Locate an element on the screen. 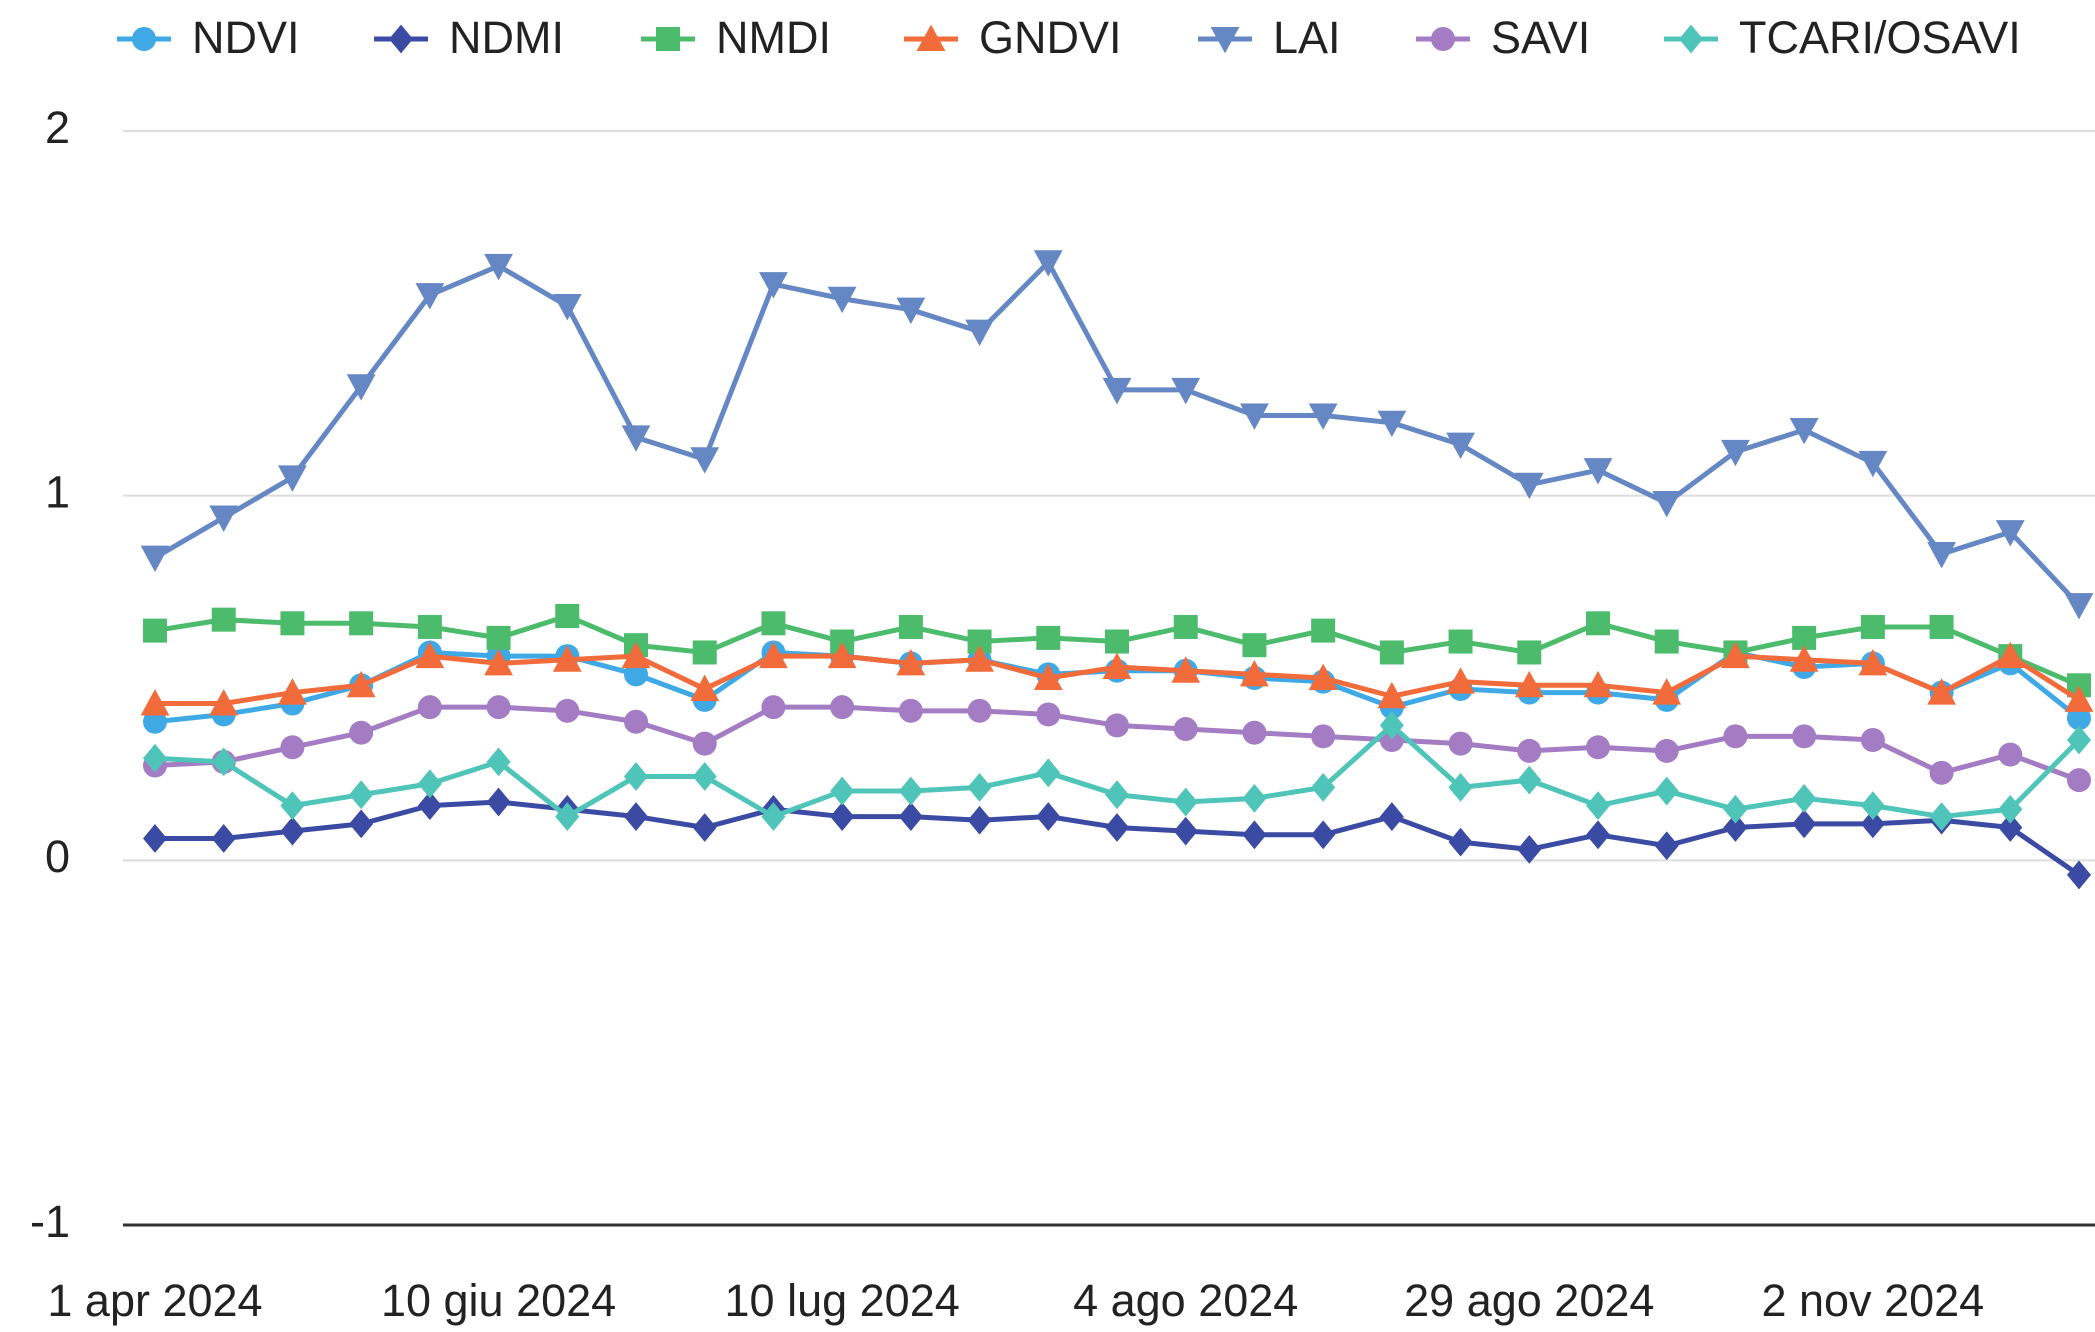 This screenshot has width=2095, height=1332. legend-label: NMDI is located at coordinates (773, 37).